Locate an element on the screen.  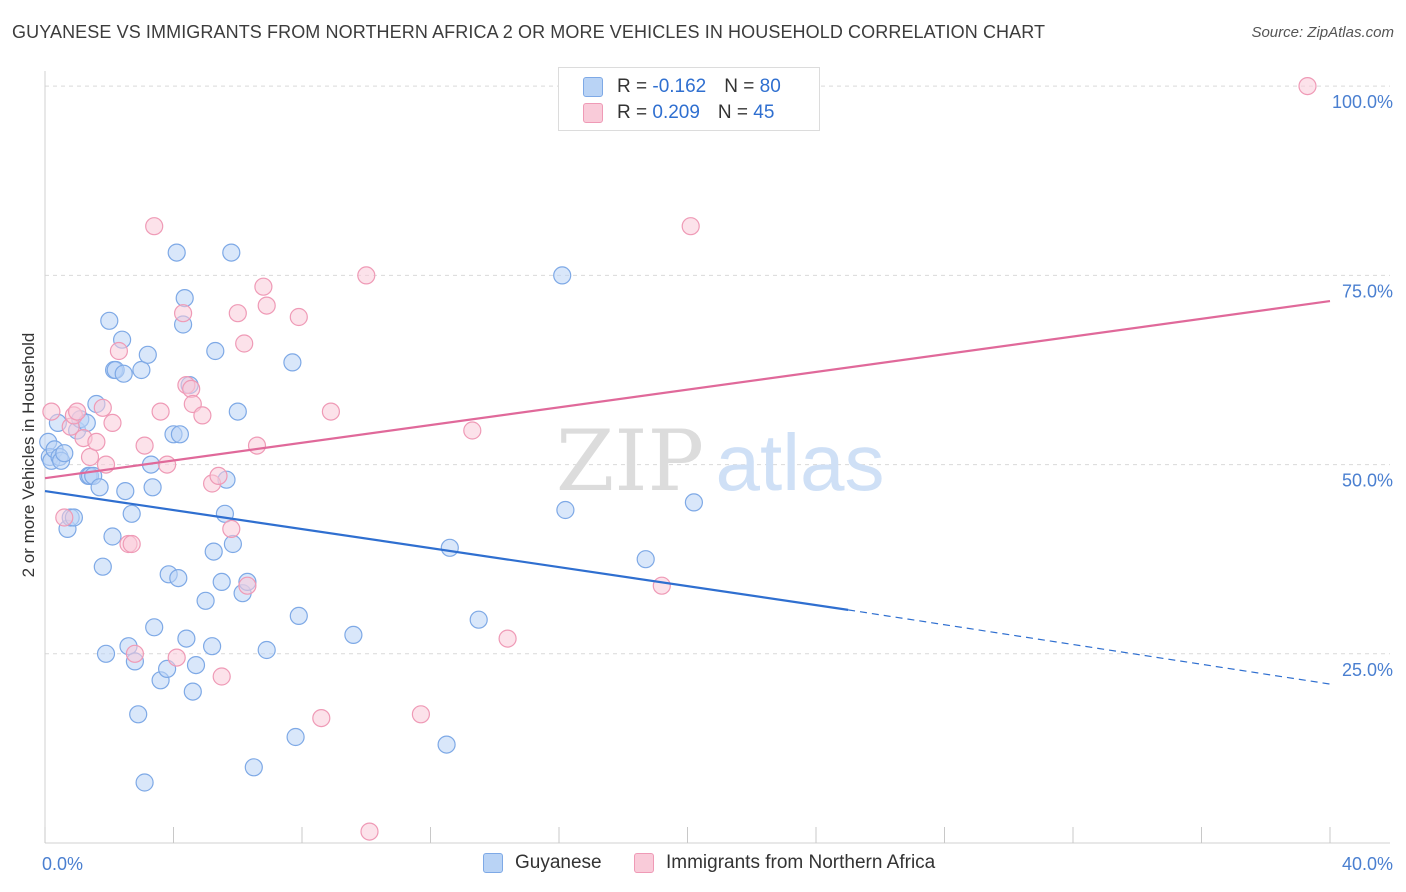
watermark-zip: ZIP is located at coordinates (630, 461).